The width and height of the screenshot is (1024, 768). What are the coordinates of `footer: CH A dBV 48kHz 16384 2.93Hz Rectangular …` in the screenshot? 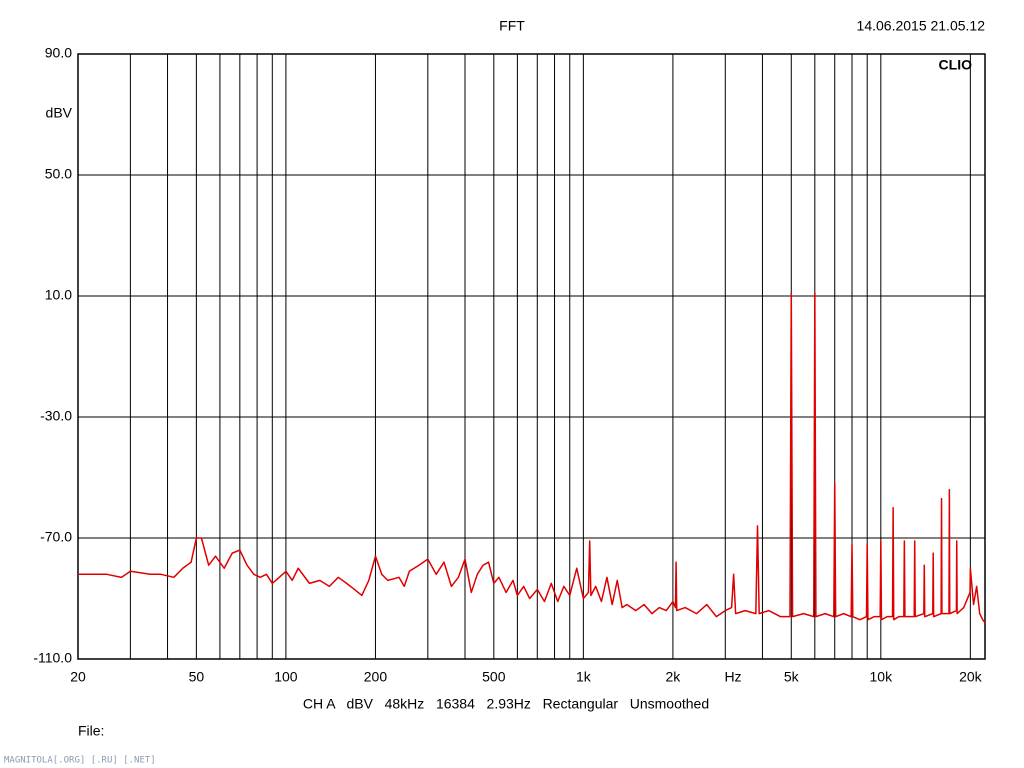 It's located at (506, 704).